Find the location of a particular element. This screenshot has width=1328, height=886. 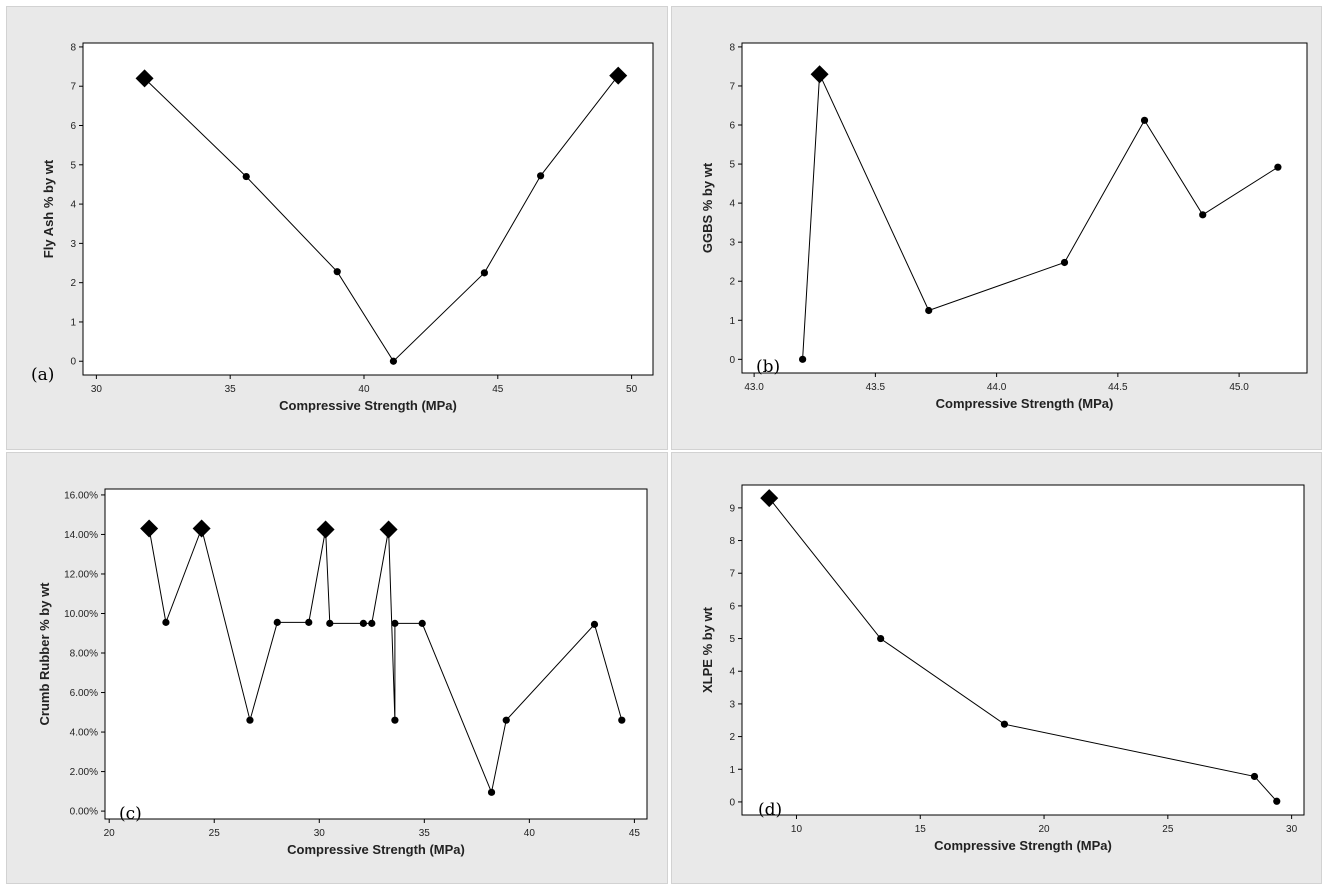

x-tick-label: 45 is located at coordinates (498, 389).